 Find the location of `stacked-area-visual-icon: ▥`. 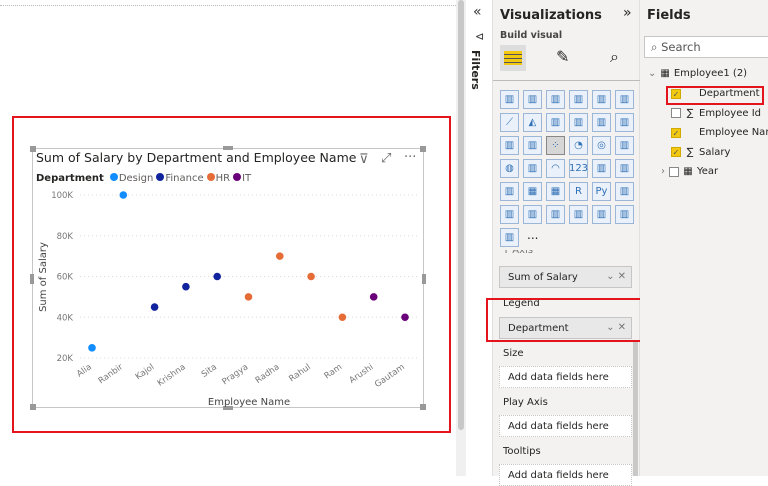

stacked-area-visual-icon: ▥ is located at coordinates (555, 122).